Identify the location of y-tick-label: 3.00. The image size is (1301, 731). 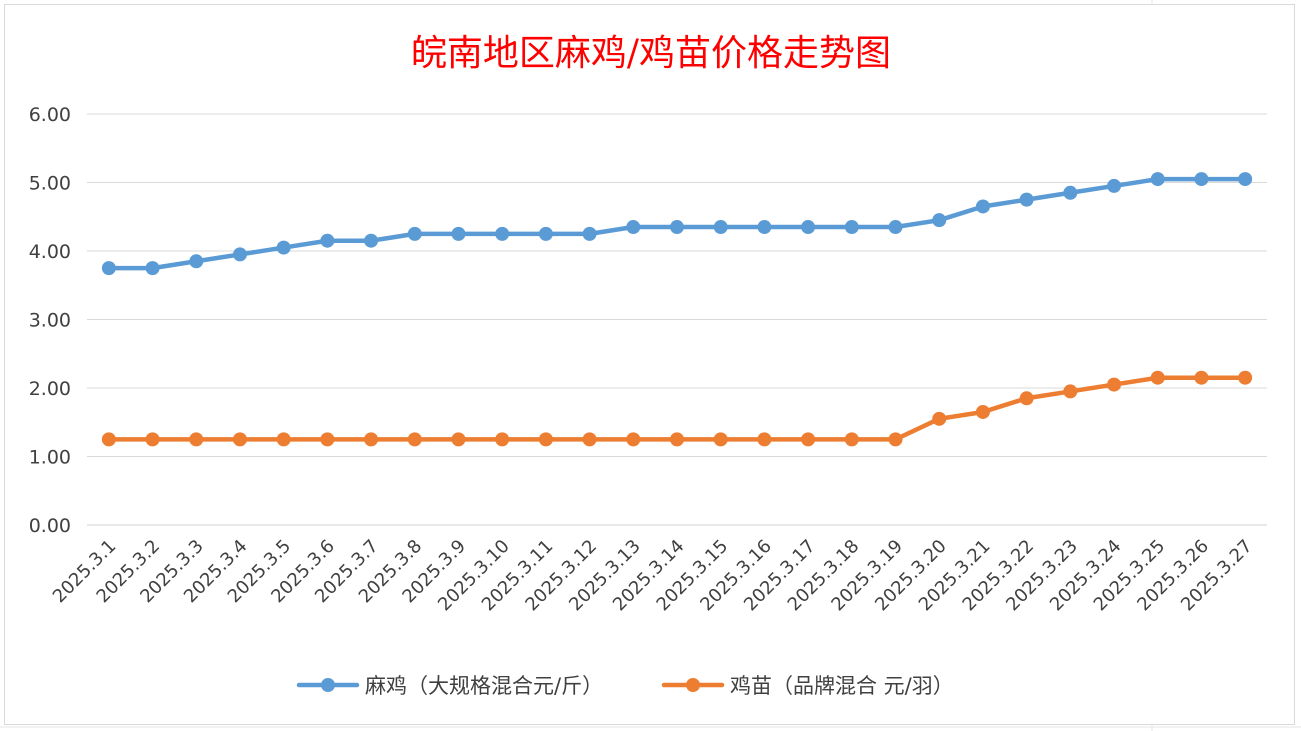
(50, 321).